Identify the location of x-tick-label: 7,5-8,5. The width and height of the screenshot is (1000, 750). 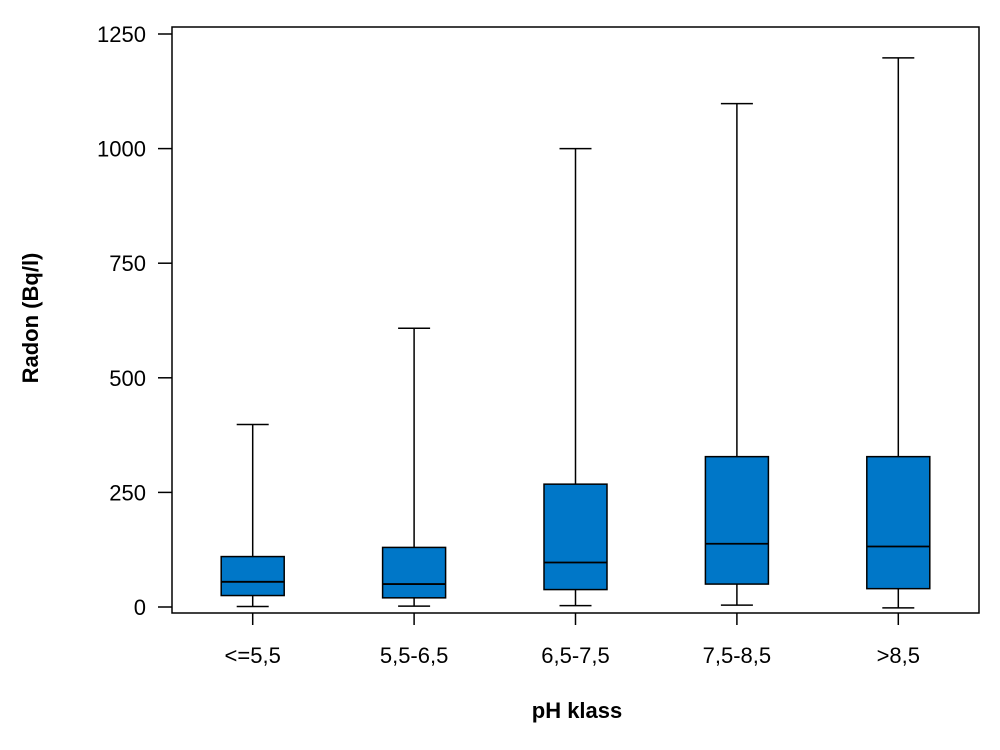
(737, 655).